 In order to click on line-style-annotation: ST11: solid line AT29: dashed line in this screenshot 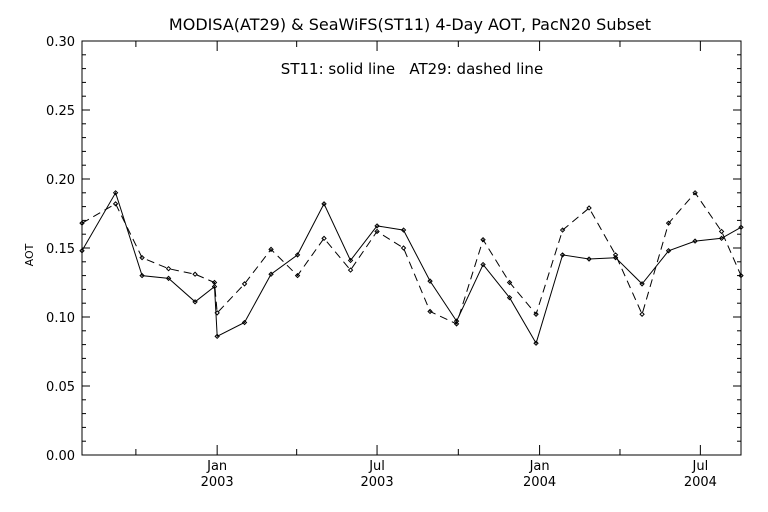, I will do `click(412, 69)`.